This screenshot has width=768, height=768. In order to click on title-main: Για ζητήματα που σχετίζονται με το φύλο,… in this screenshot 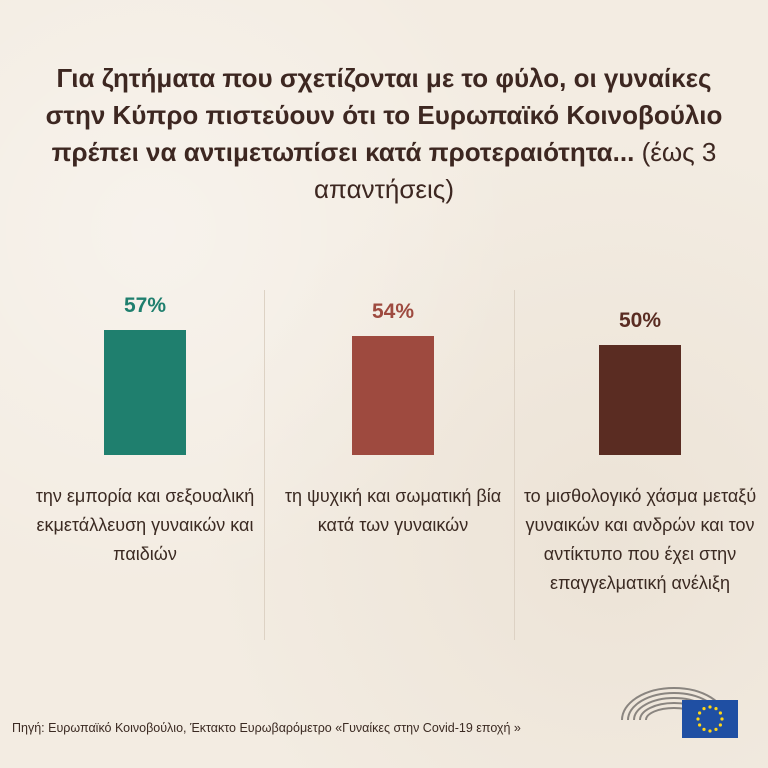, I will do `click(384, 115)`.